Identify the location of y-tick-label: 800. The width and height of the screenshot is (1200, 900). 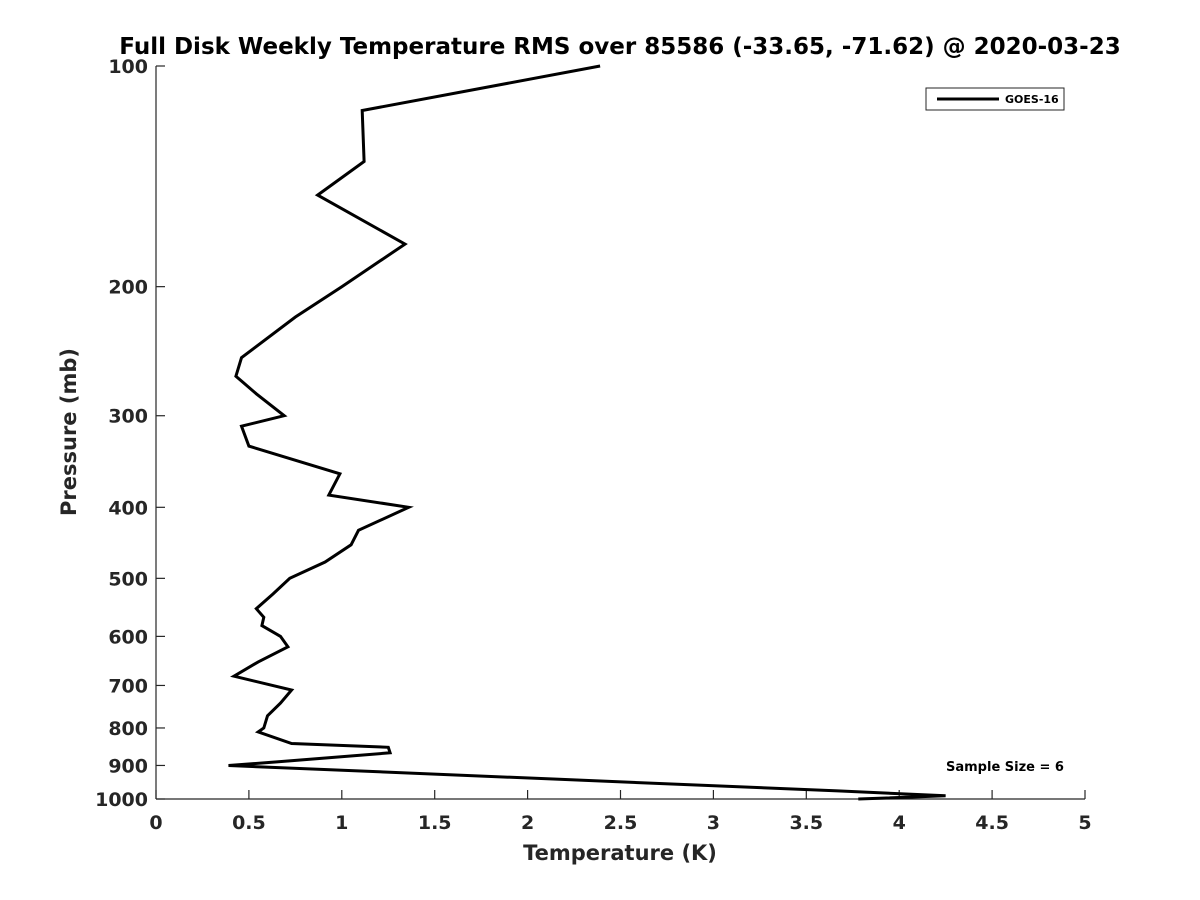
(128, 729).